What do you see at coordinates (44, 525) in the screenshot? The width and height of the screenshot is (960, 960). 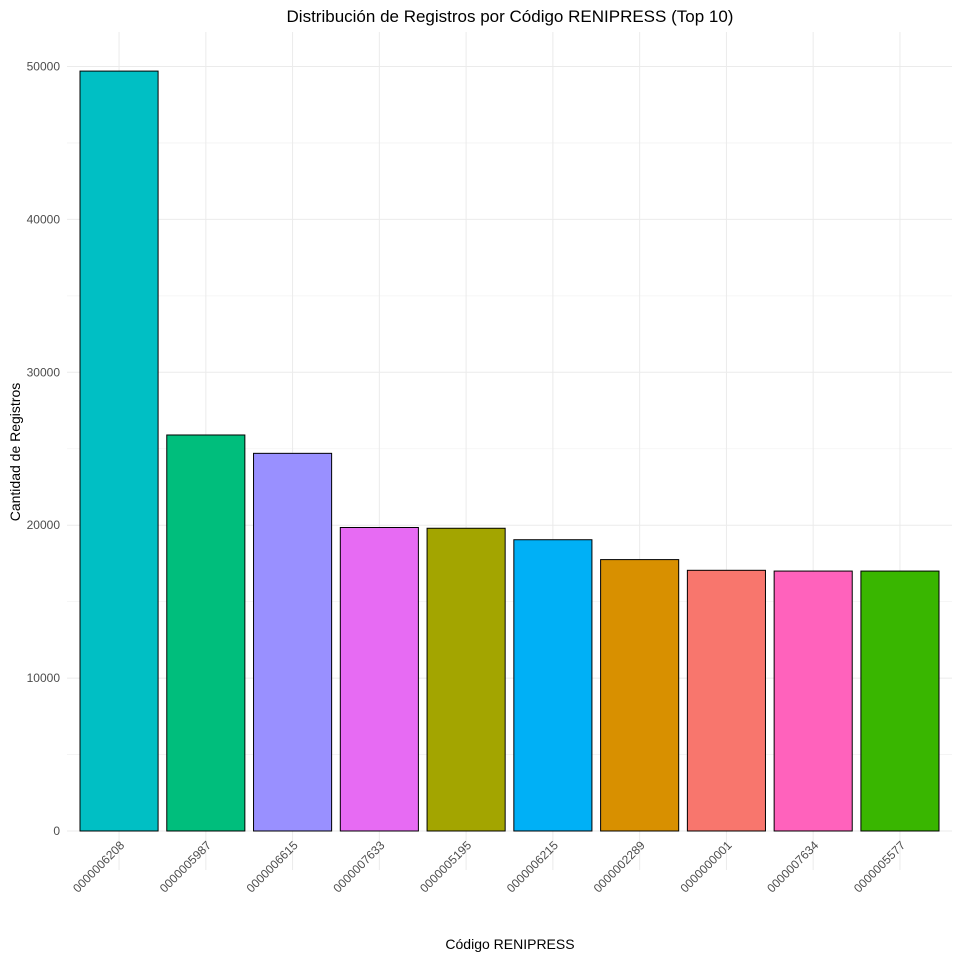 I see `y-tick-label: 20000` at bounding box center [44, 525].